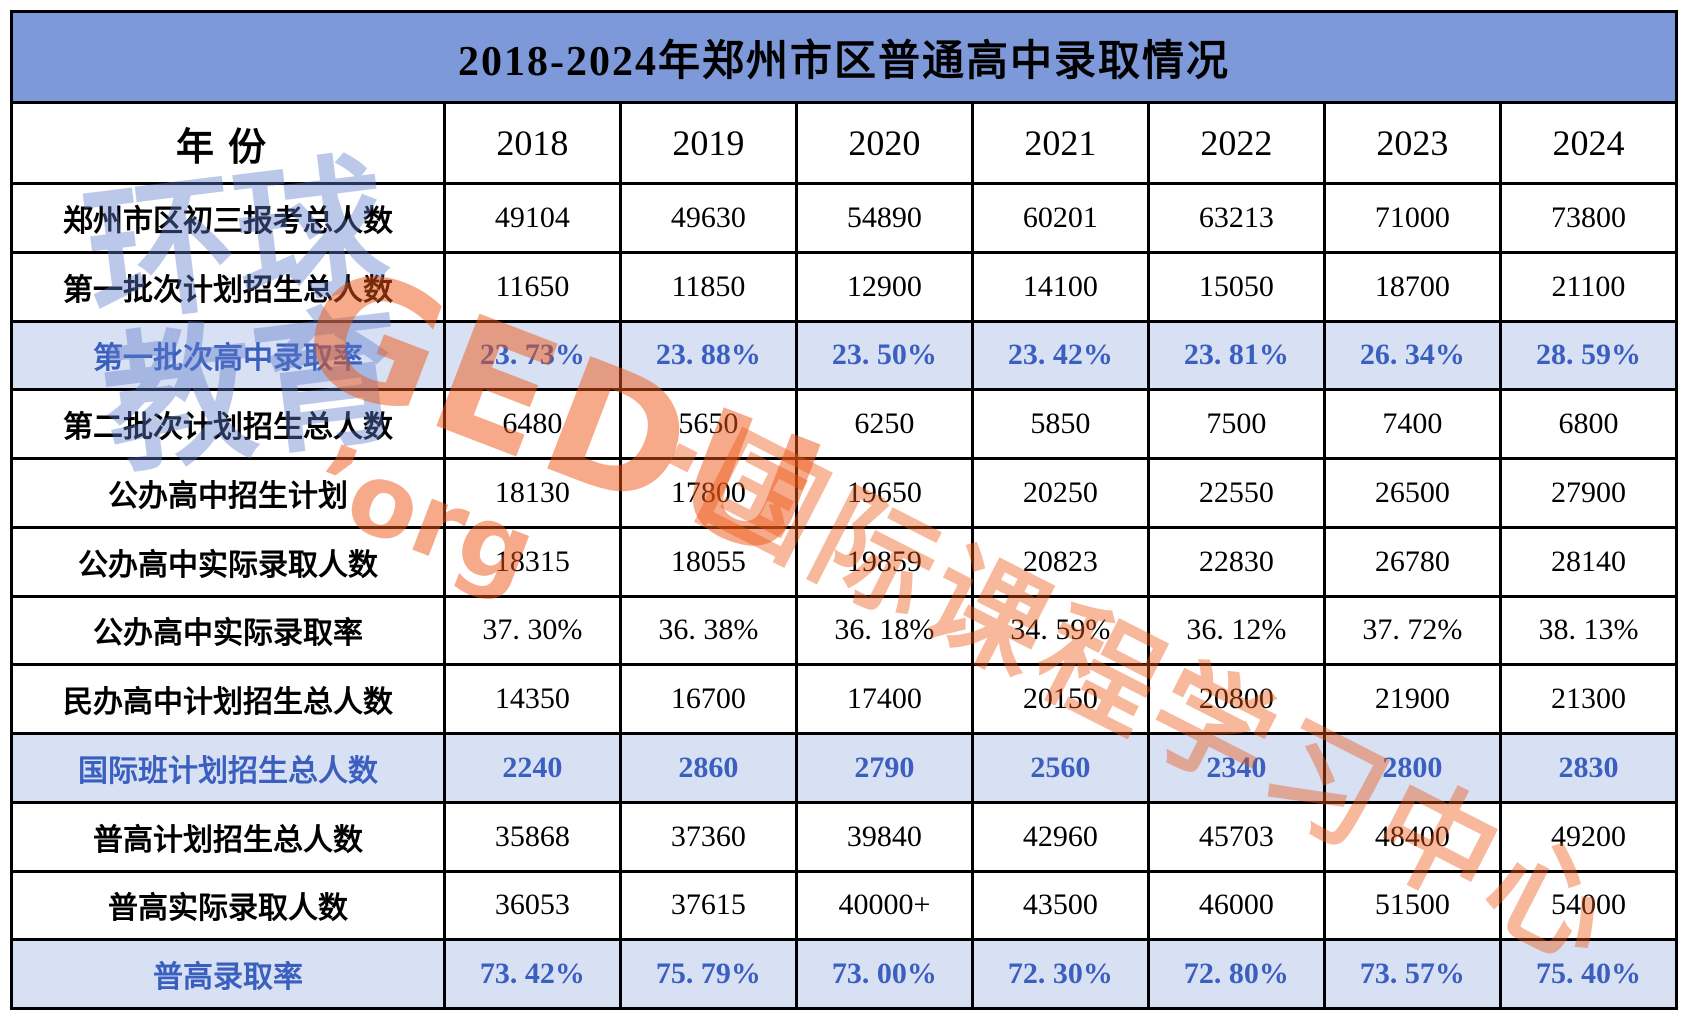 This screenshot has height=1020, width=1688. Describe the element at coordinates (228, 143) in the screenshot. I see `year-column-header: 年份` at that location.